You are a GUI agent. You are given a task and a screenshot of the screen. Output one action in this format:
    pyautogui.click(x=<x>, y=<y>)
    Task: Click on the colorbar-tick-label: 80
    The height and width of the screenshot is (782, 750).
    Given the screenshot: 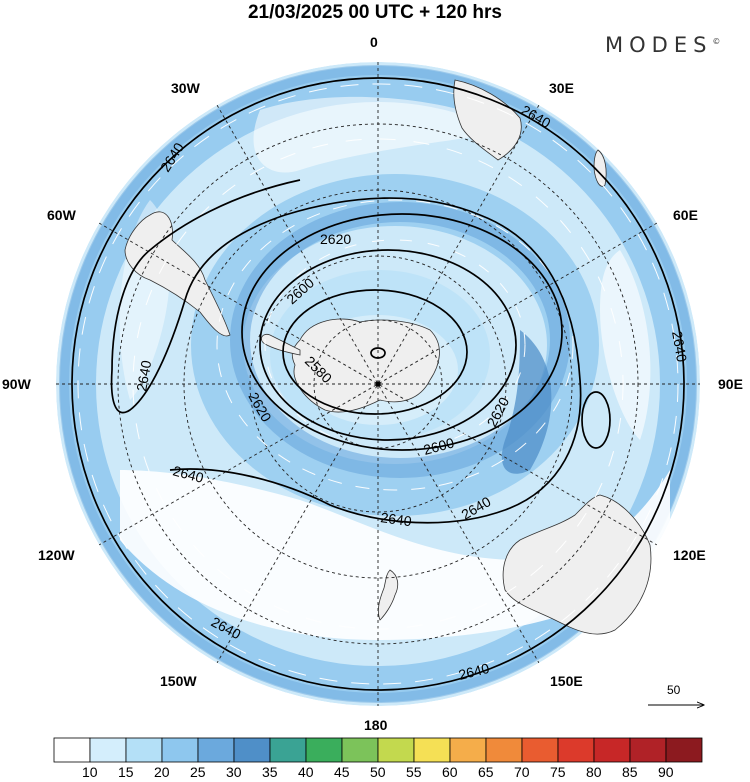 What is the action you would take?
    pyautogui.click(x=594, y=772)
    